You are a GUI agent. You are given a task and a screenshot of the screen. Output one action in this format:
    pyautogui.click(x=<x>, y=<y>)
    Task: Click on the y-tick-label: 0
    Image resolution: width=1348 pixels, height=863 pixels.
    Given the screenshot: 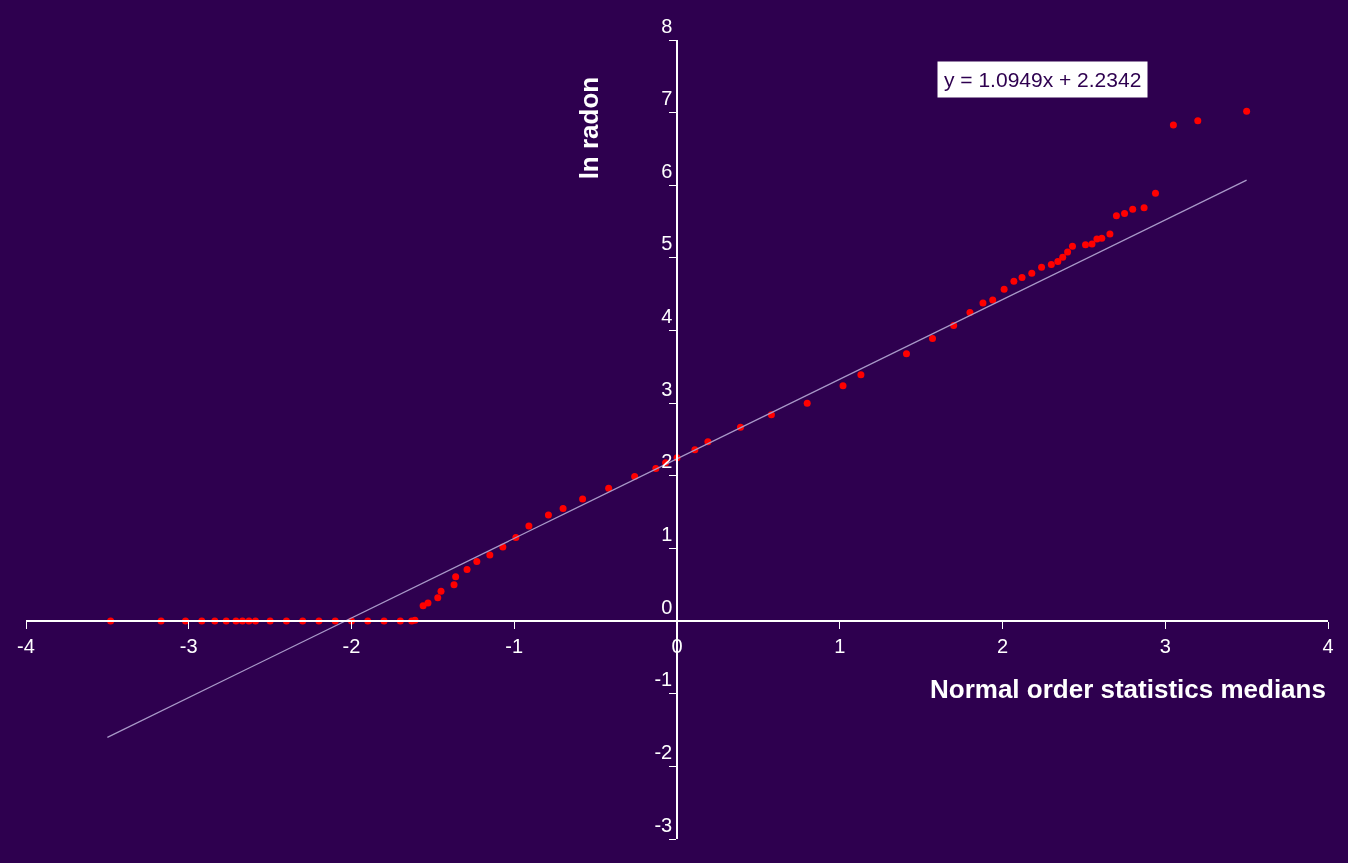 What is the action you would take?
    pyautogui.click(x=667, y=606)
    